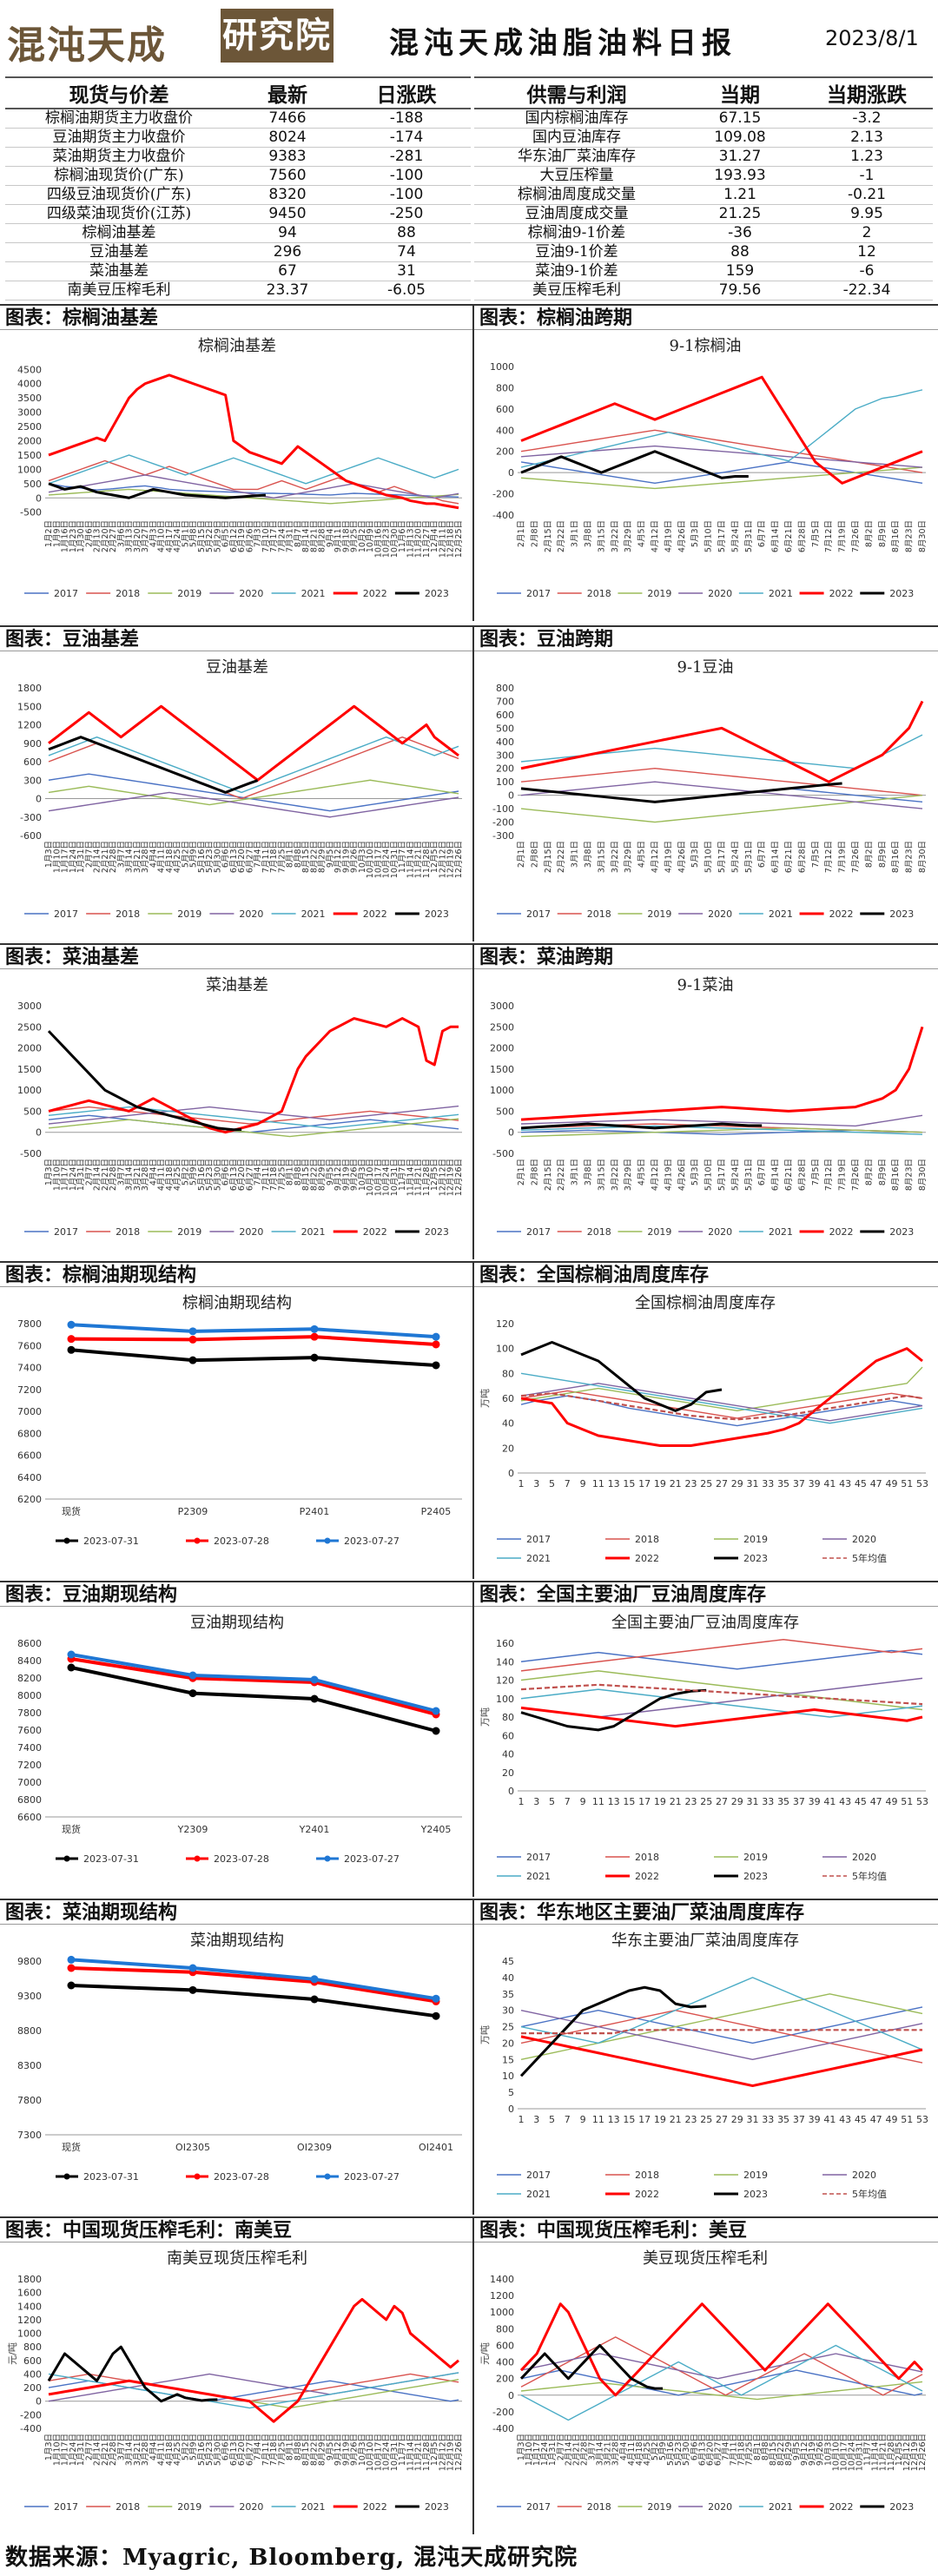 This screenshot has width=938, height=2576. I want to click on x-tick-label: 3月29日, so click(628, 857).